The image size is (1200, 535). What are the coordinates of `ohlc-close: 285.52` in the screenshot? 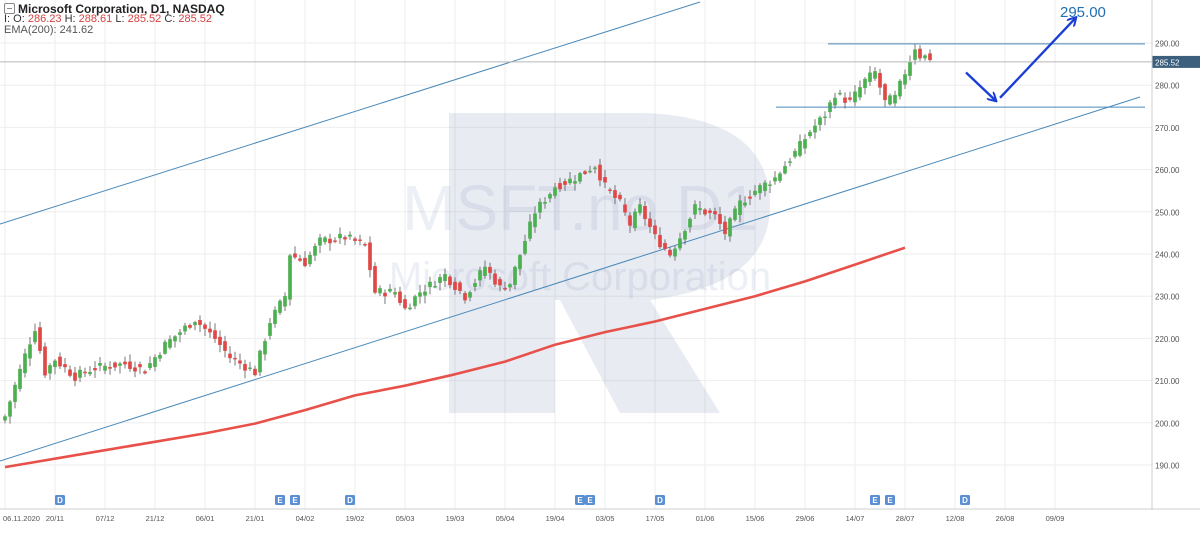 It's located at (195, 19).